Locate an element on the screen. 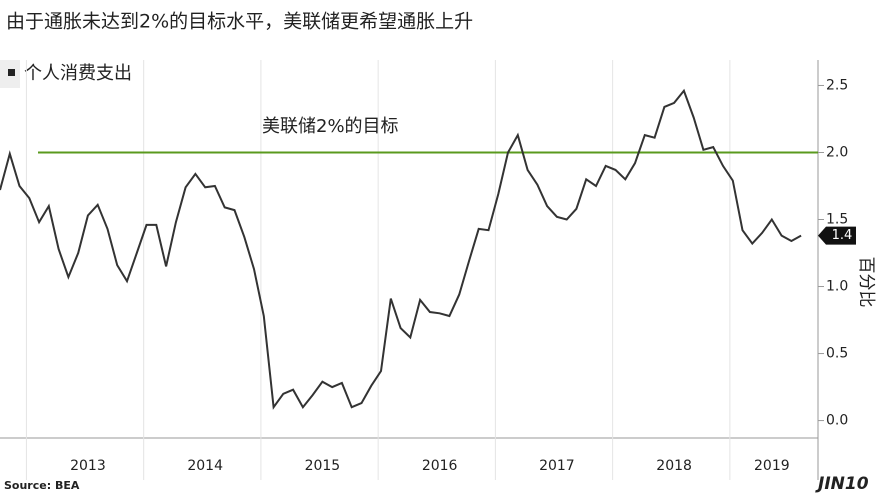 The height and width of the screenshot is (494, 880). chart-title: 由于通胀未达到2%的目标水平，美联储更希望通胀上升 is located at coordinates (239, 22).